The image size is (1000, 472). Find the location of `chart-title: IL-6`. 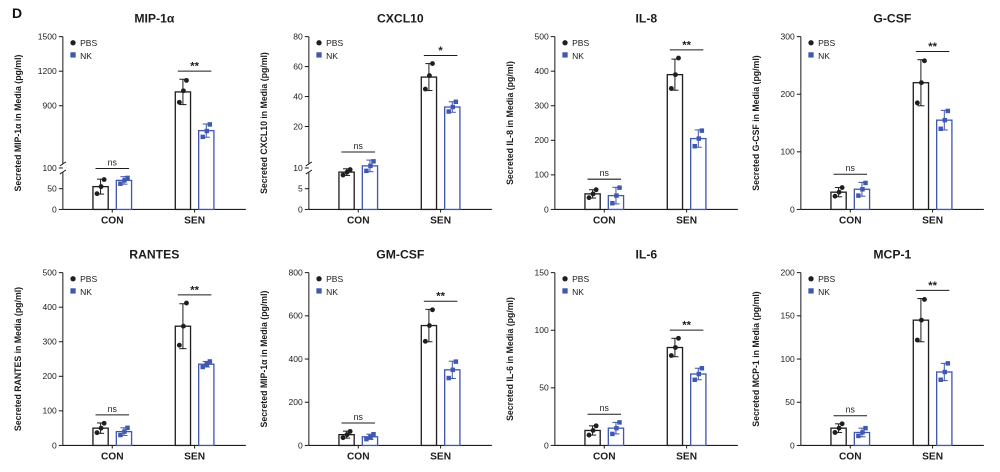

chart-title: IL-6 is located at coordinates (647, 254).